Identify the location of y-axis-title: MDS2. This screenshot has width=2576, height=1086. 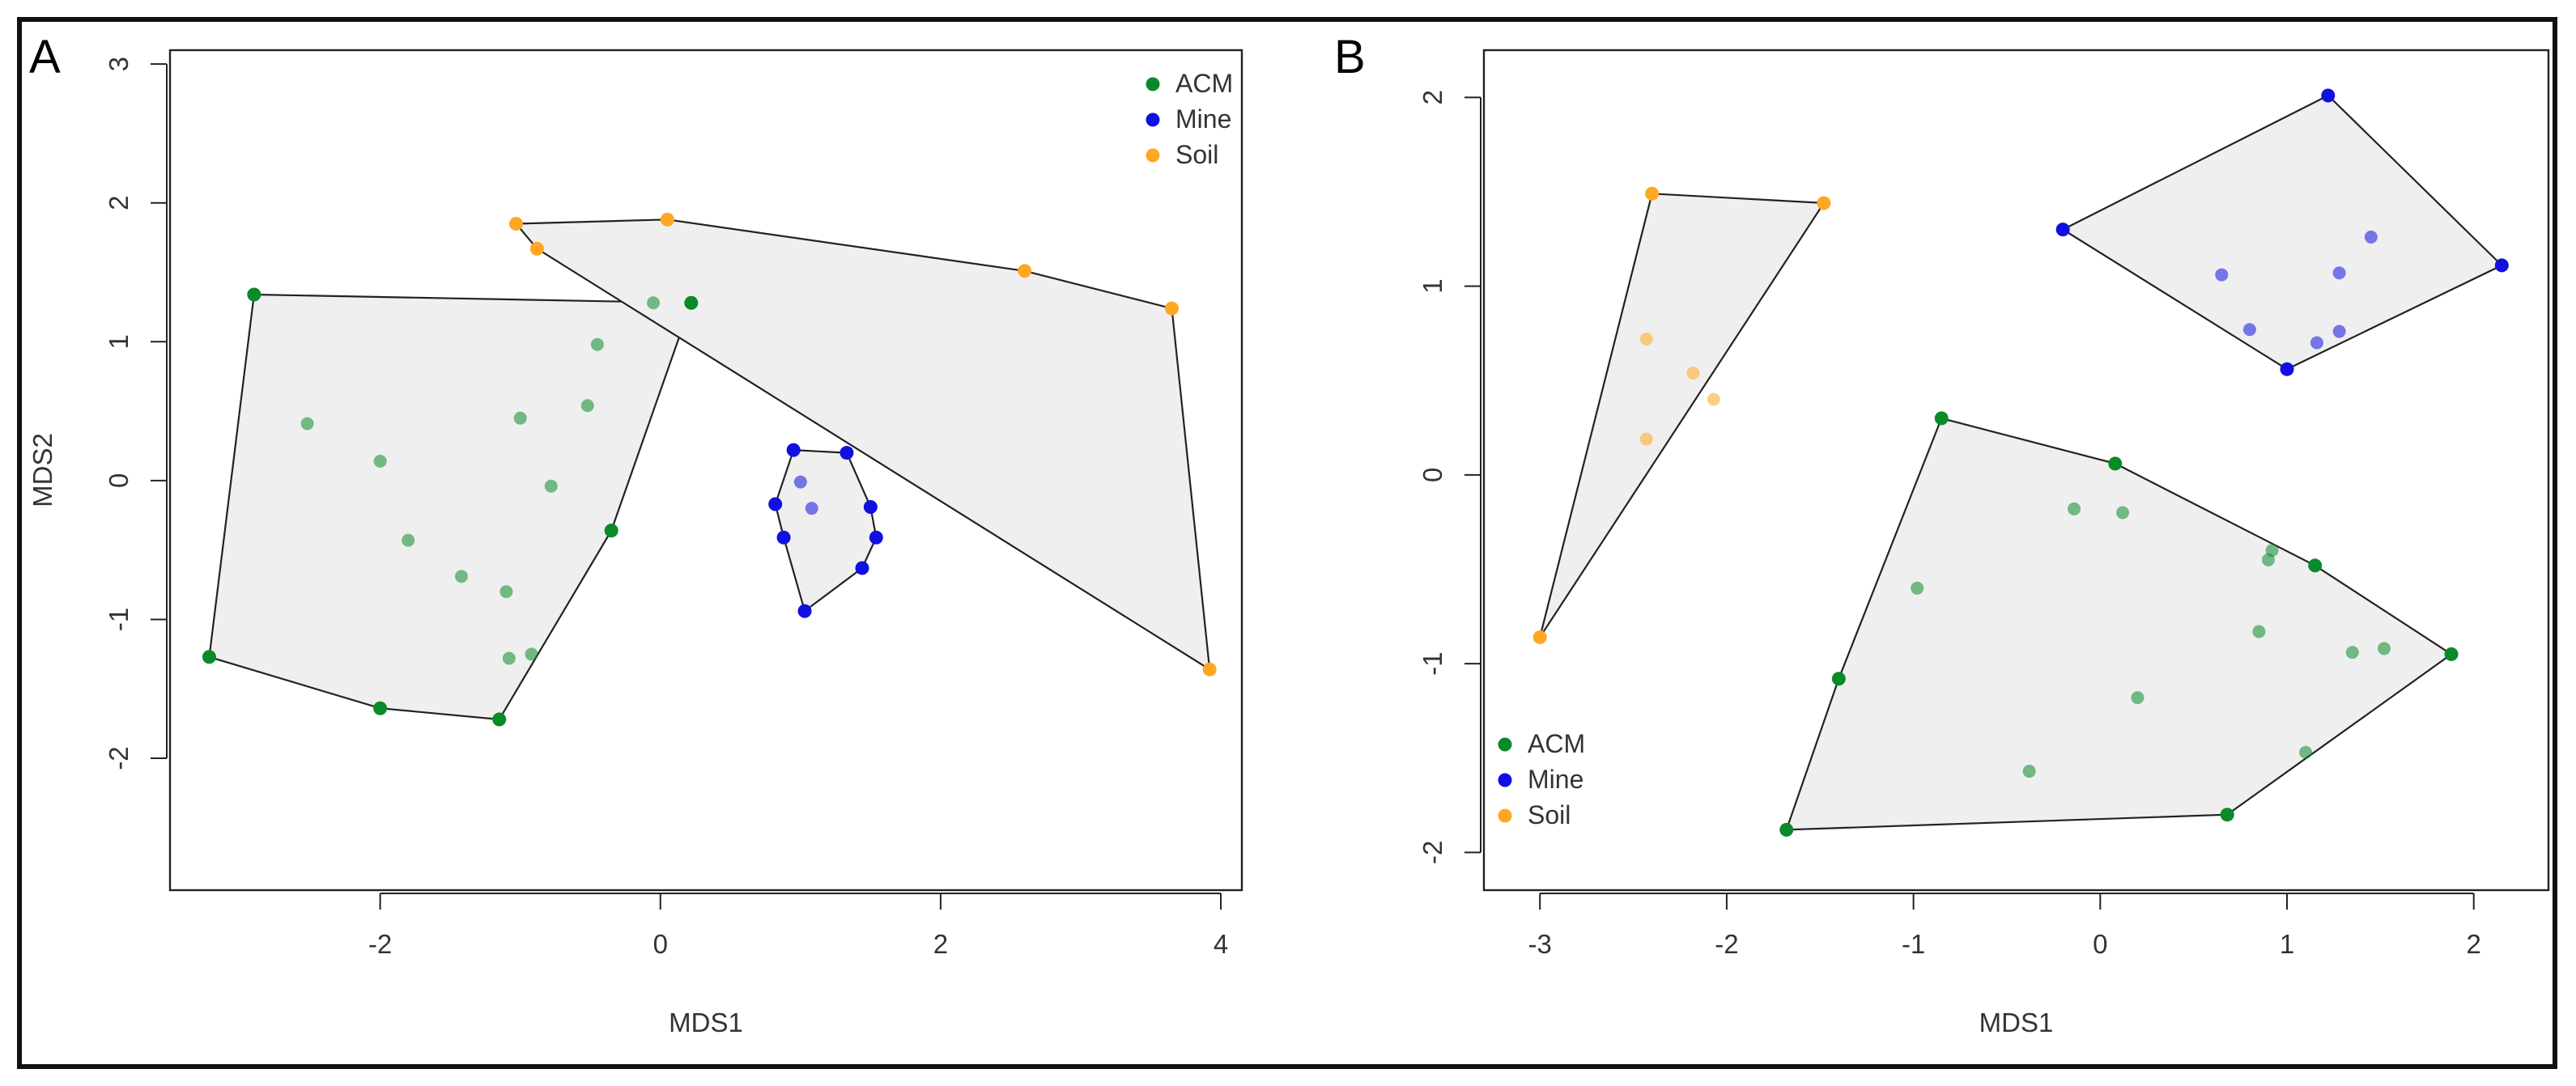
(42, 470).